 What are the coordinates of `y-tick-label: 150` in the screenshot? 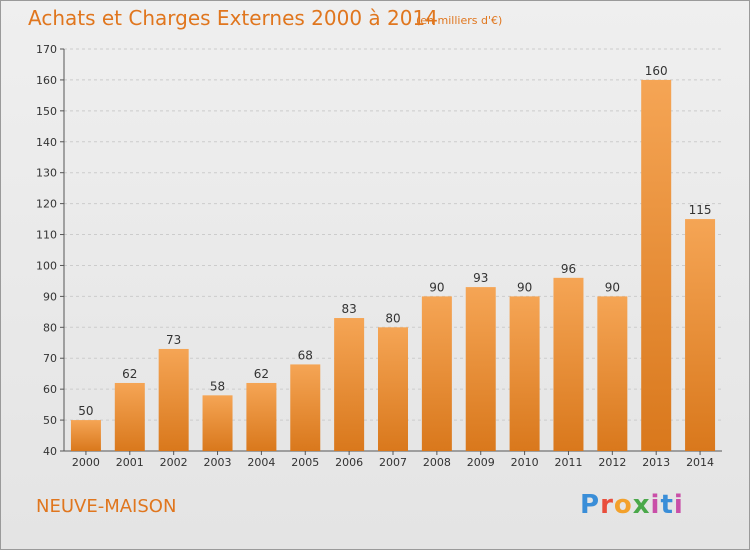 It's located at (46, 111).